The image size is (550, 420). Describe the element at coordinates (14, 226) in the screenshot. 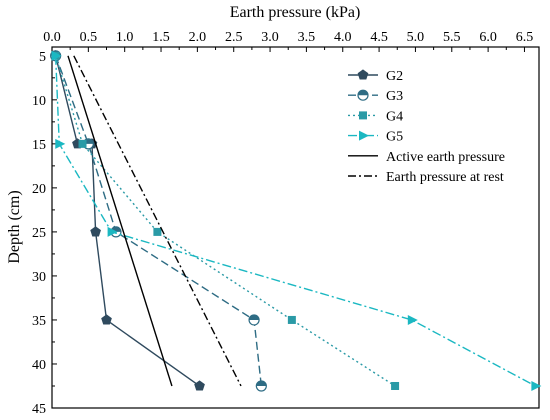

I see `y-axis-title: Depth (cm)` at that location.